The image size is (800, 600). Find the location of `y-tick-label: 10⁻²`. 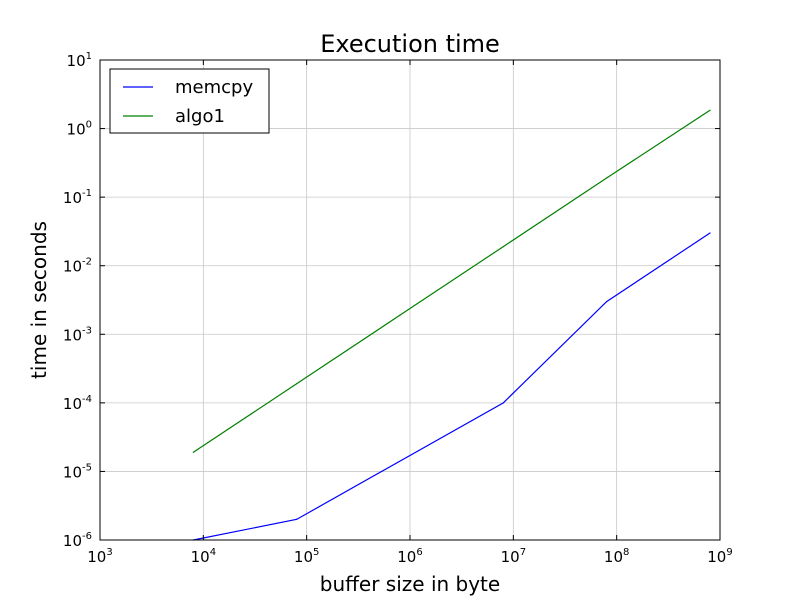

y-tick-label: 10⁻² is located at coordinates (77, 266).